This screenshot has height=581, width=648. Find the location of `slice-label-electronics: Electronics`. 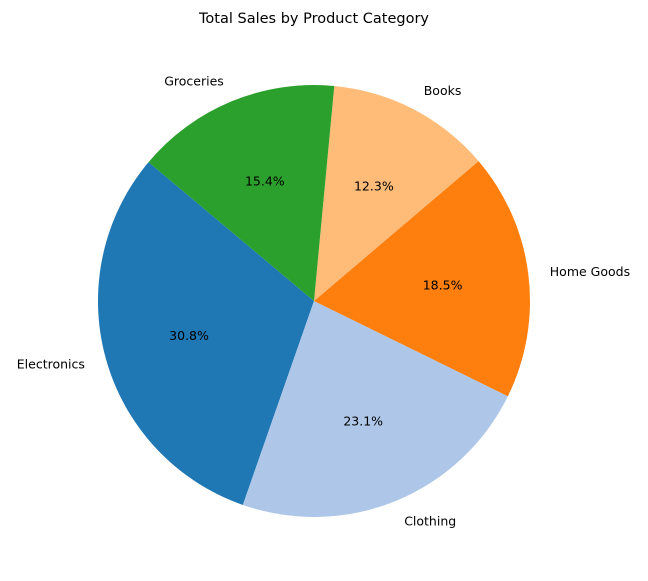

slice-label-electronics: Electronics is located at coordinates (51, 364).